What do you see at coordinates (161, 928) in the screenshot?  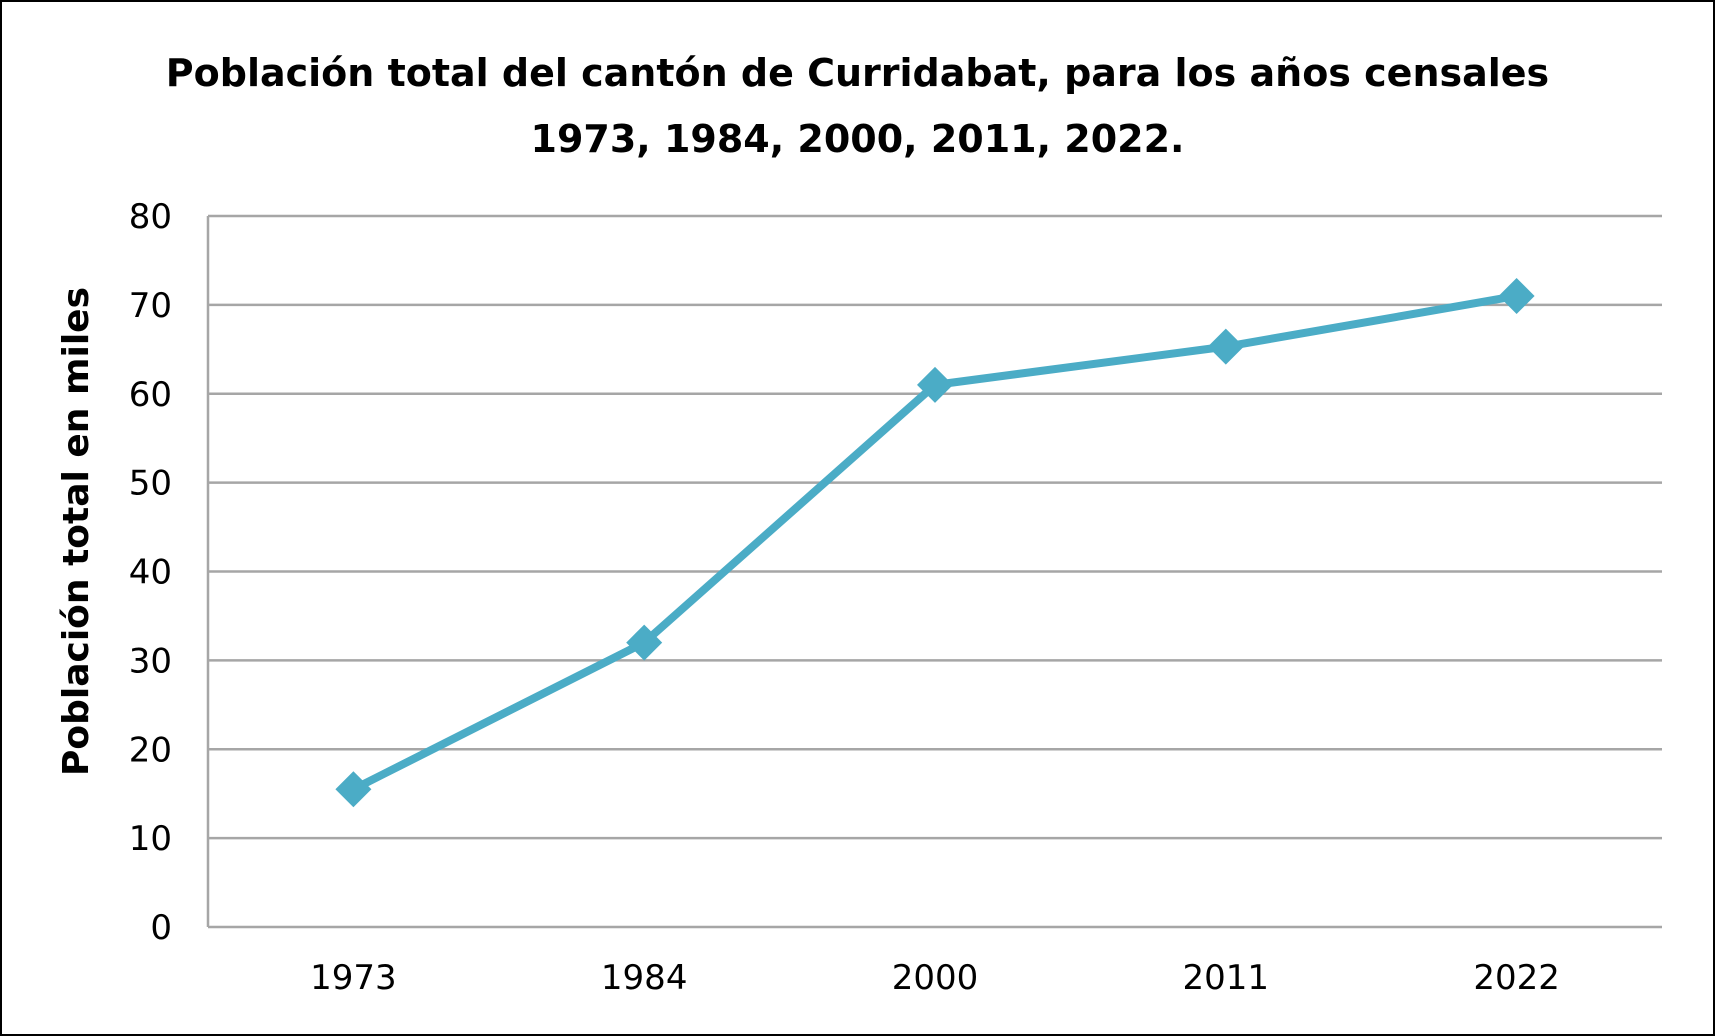 I see `y-tick-label: 0` at bounding box center [161, 928].